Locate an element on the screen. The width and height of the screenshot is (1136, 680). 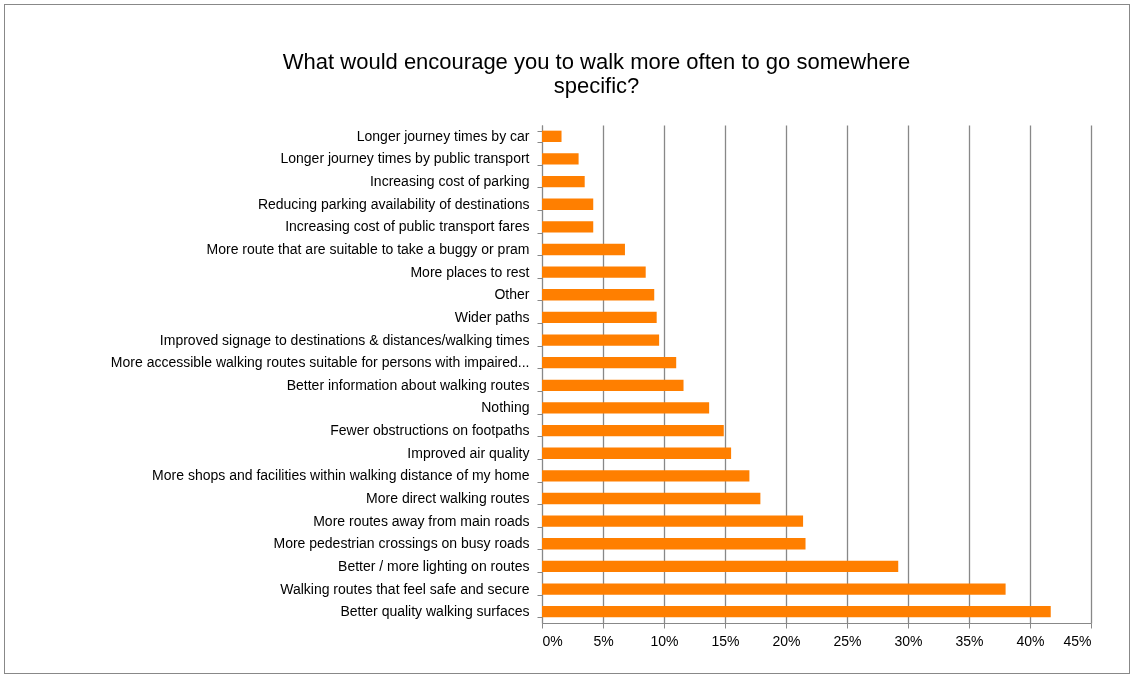
x-tick-label: 20% is located at coordinates (786, 640).